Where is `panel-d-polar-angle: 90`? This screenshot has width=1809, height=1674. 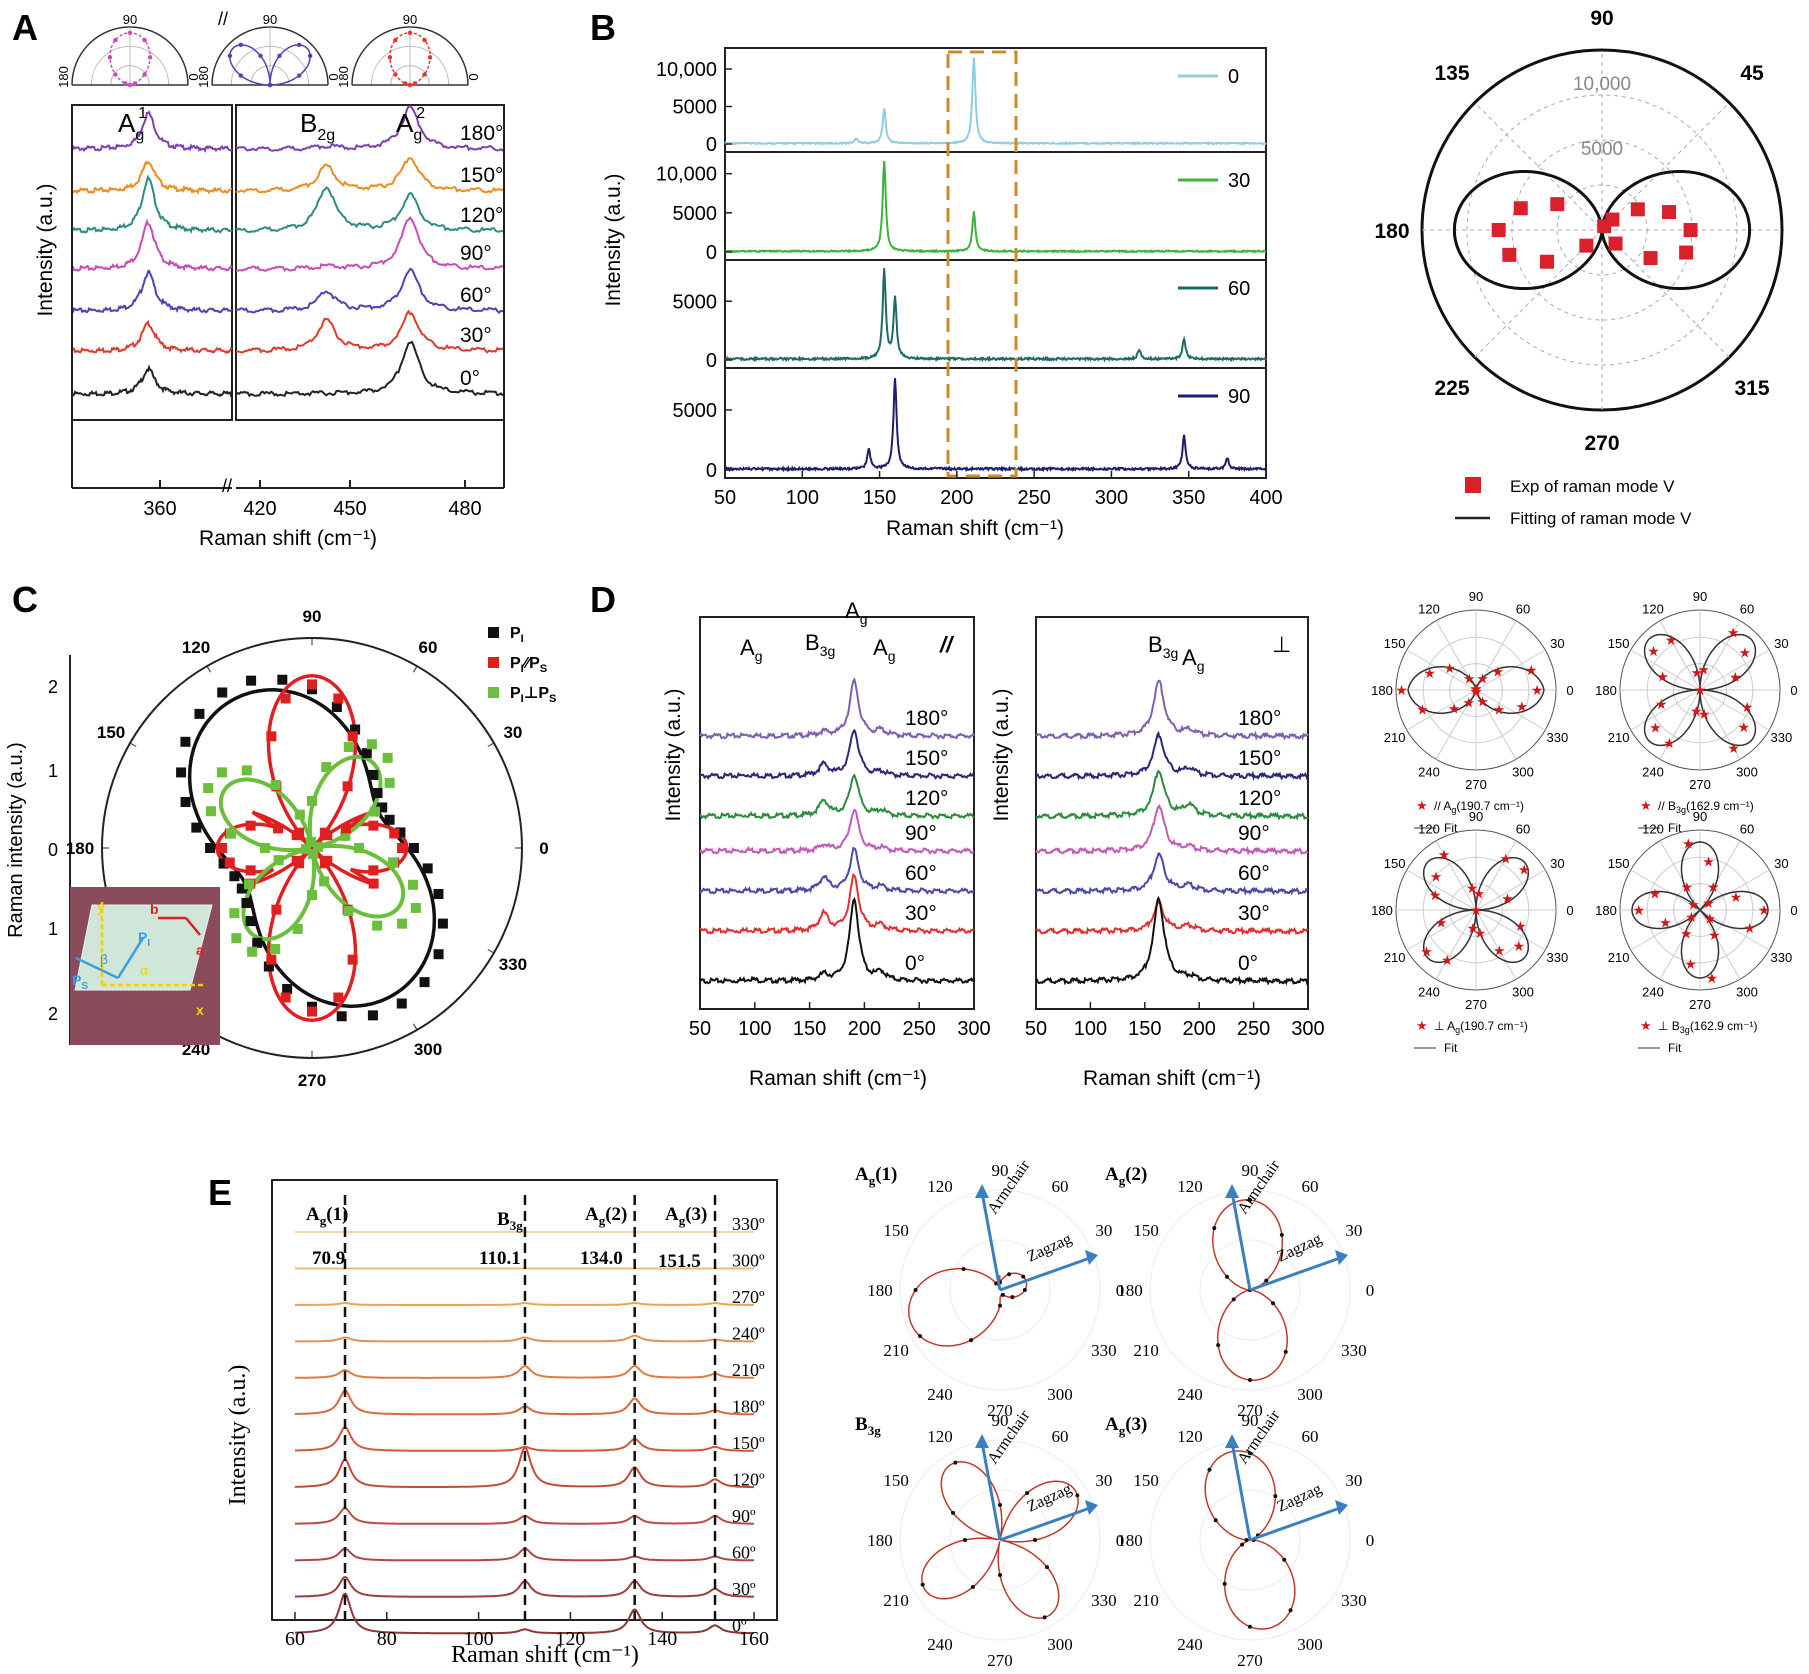 panel-d-polar-angle: 90 is located at coordinates (1476, 816).